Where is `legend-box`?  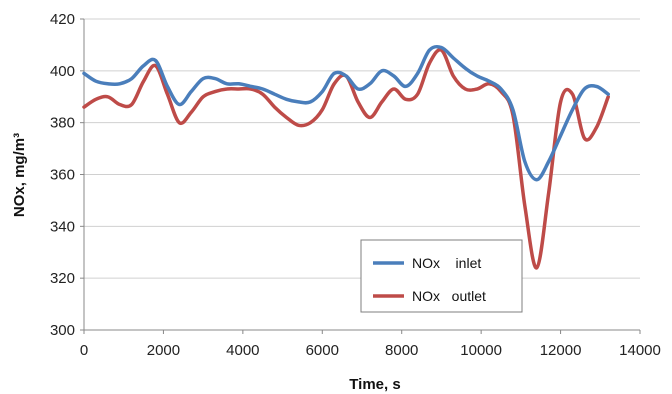 legend-box is located at coordinates (441, 276).